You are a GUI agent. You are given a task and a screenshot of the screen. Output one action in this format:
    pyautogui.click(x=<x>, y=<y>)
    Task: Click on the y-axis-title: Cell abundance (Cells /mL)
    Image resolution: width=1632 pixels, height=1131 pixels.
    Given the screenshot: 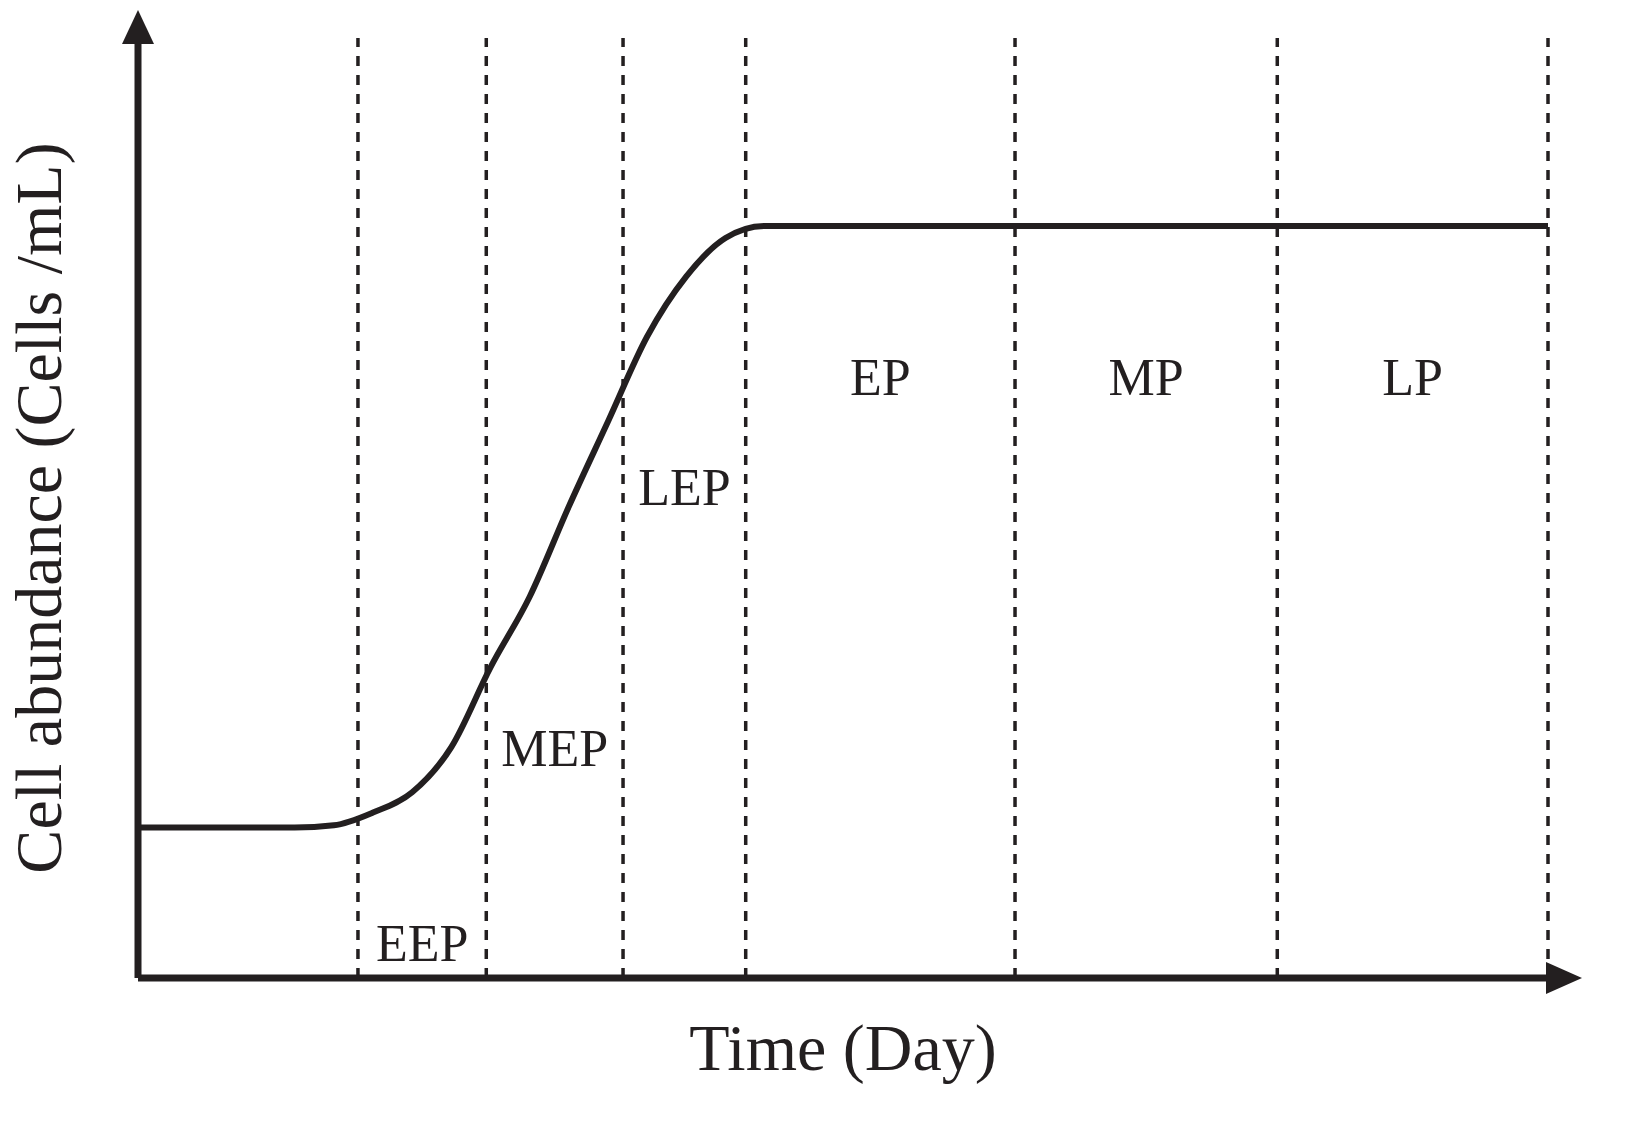 What is the action you would take?
    pyautogui.click(x=39, y=508)
    